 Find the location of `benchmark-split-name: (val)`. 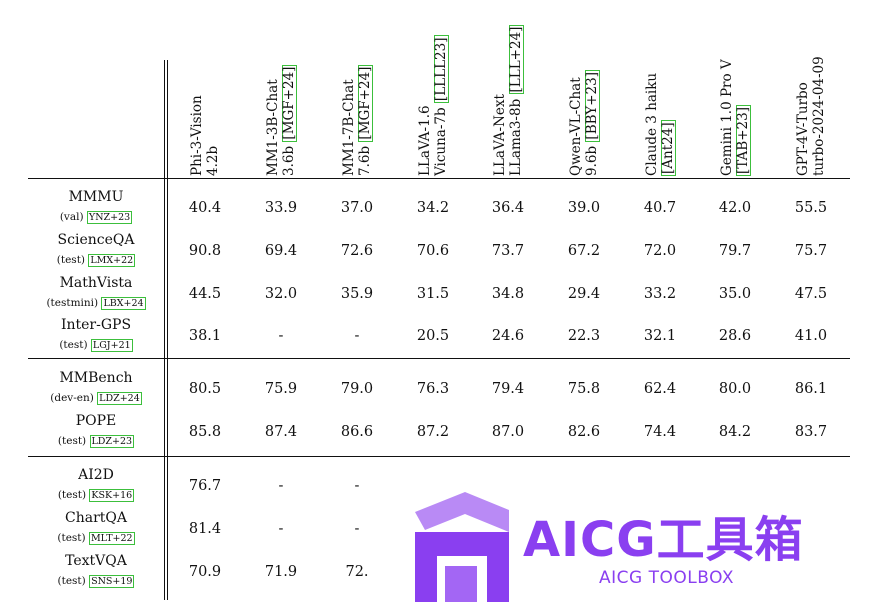

benchmark-split-name: (val) is located at coordinates (73, 217).